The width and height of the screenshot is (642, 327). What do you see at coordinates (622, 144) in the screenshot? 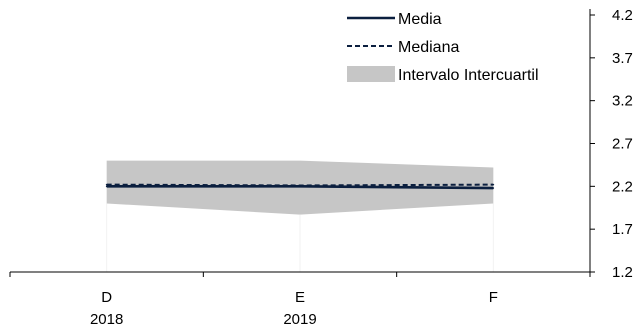
I see `y-tick-label: 2.7` at bounding box center [622, 144].